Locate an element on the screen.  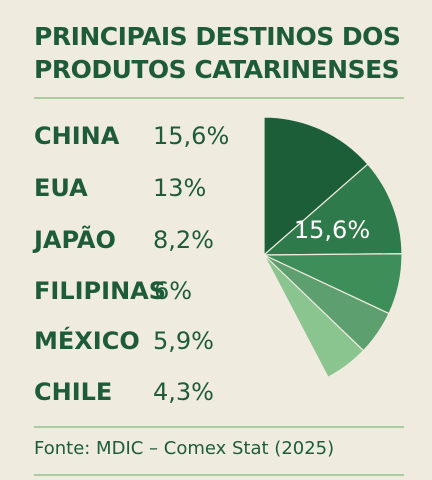
value-label-4: 5,9% is located at coordinates (183, 341).